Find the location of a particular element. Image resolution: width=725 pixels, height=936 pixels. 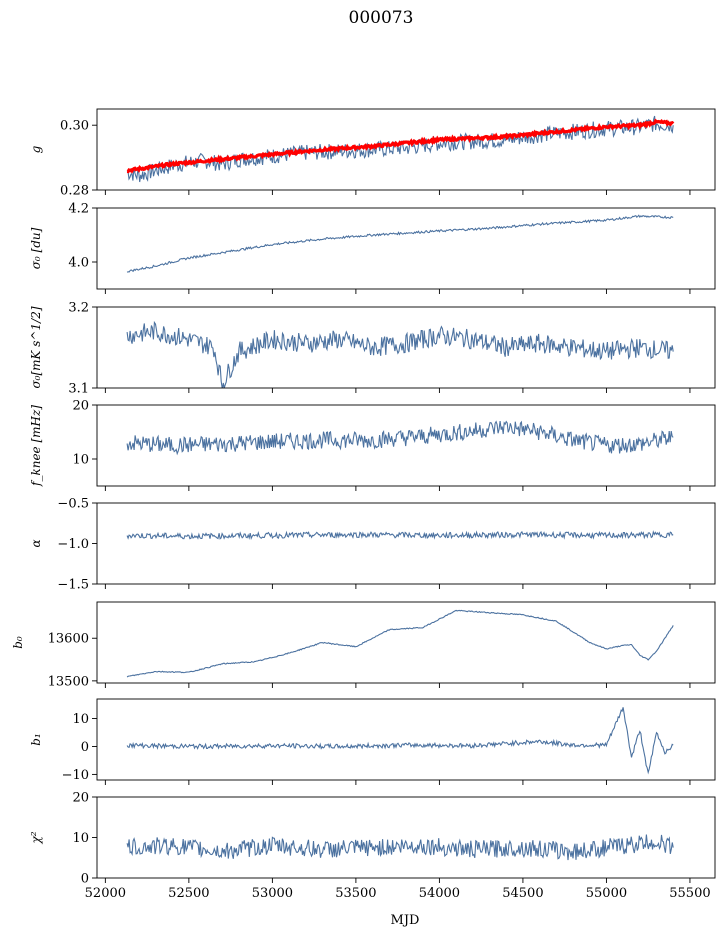

y-axis-label-4: α is located at coordinates (36, 543).